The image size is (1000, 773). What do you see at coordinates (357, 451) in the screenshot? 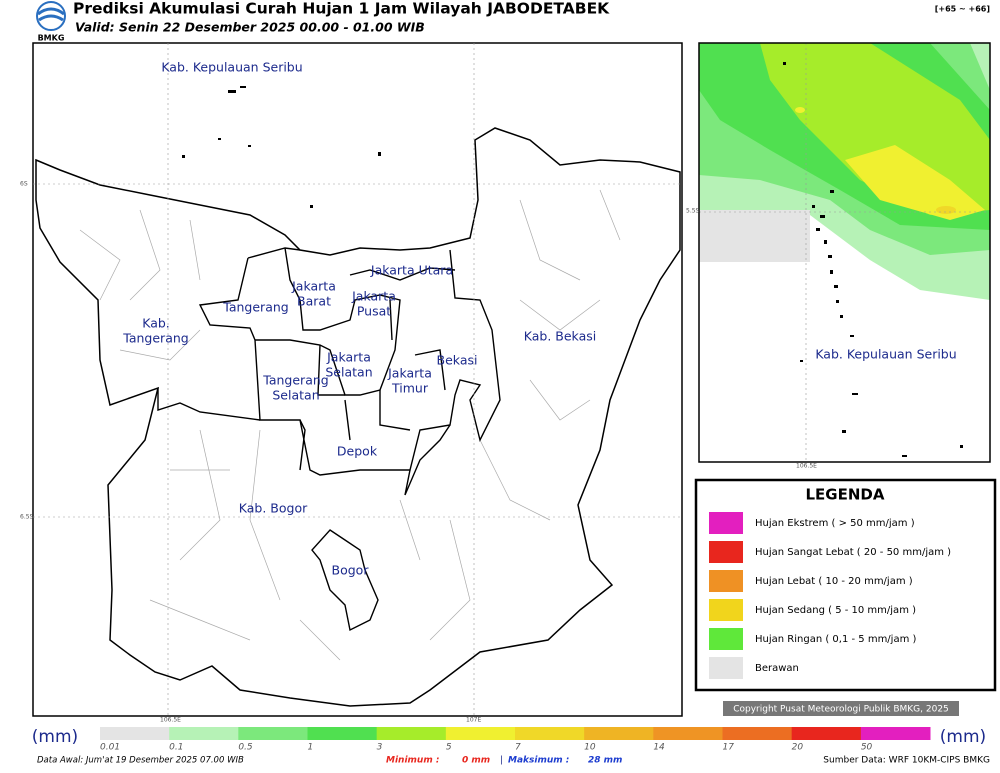
I see `region-label: Depok` at bounding box center [357, 451].